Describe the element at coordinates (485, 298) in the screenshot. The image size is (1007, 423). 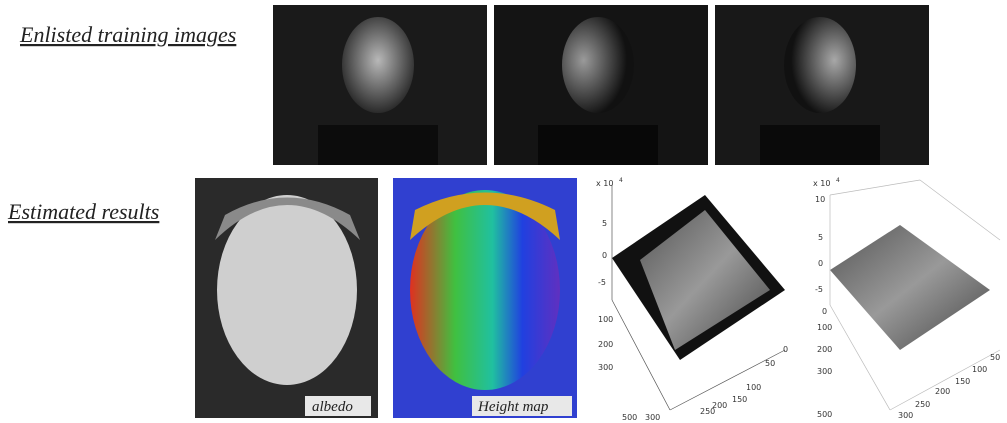
I see `height-map-image` at that location.